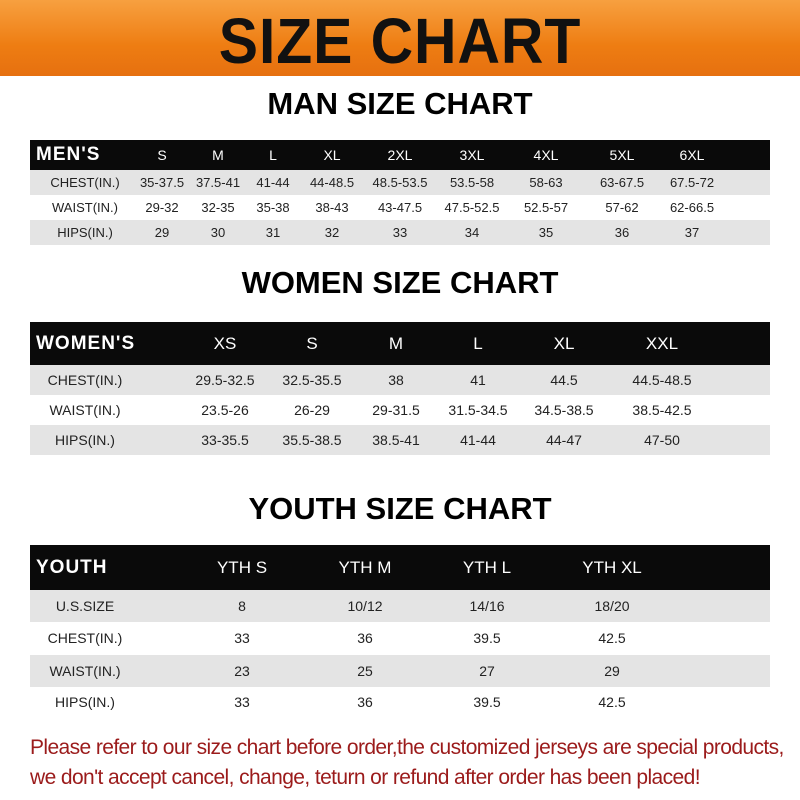  I want to click on size-header: XXL, so click(662, 343).